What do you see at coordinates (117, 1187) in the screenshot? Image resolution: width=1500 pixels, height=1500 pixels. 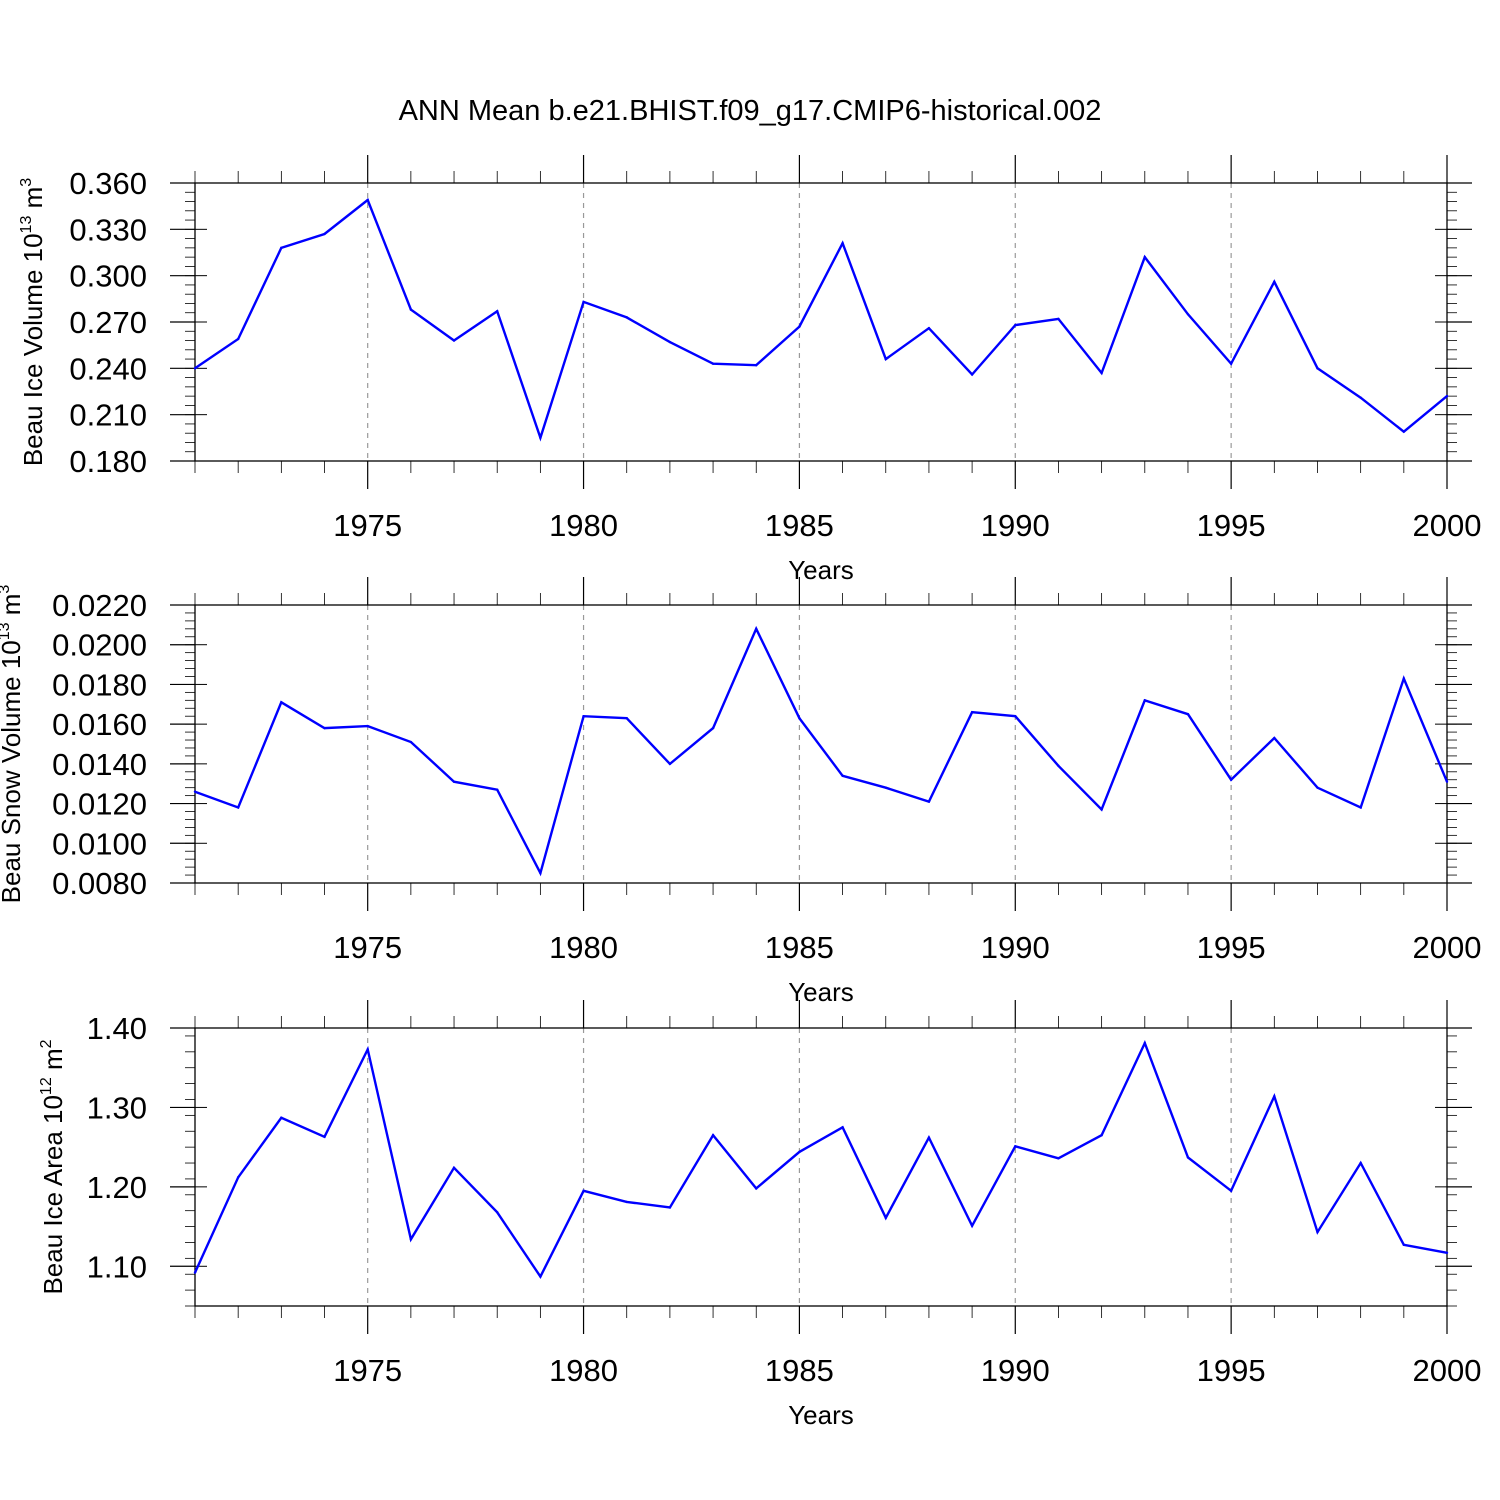 I see `y-tick-label: 1.20` at bounding box center [117, 1187].